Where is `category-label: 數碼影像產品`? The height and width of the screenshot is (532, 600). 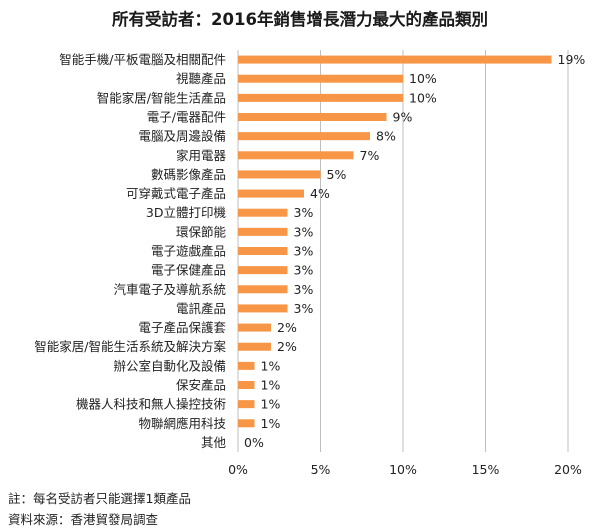 category-label: 數碼影像產品 is located at coordinates (188, 174).